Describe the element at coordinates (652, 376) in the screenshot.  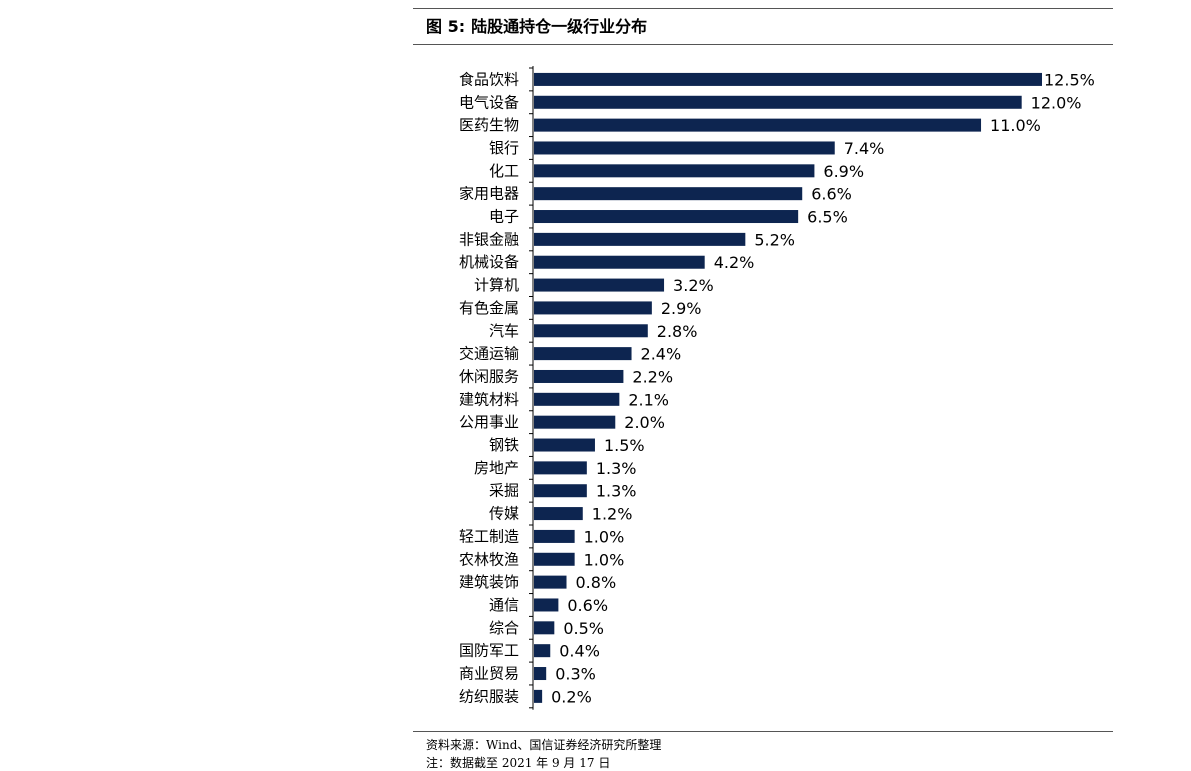
I see `data-label: 2.2%` at that location.